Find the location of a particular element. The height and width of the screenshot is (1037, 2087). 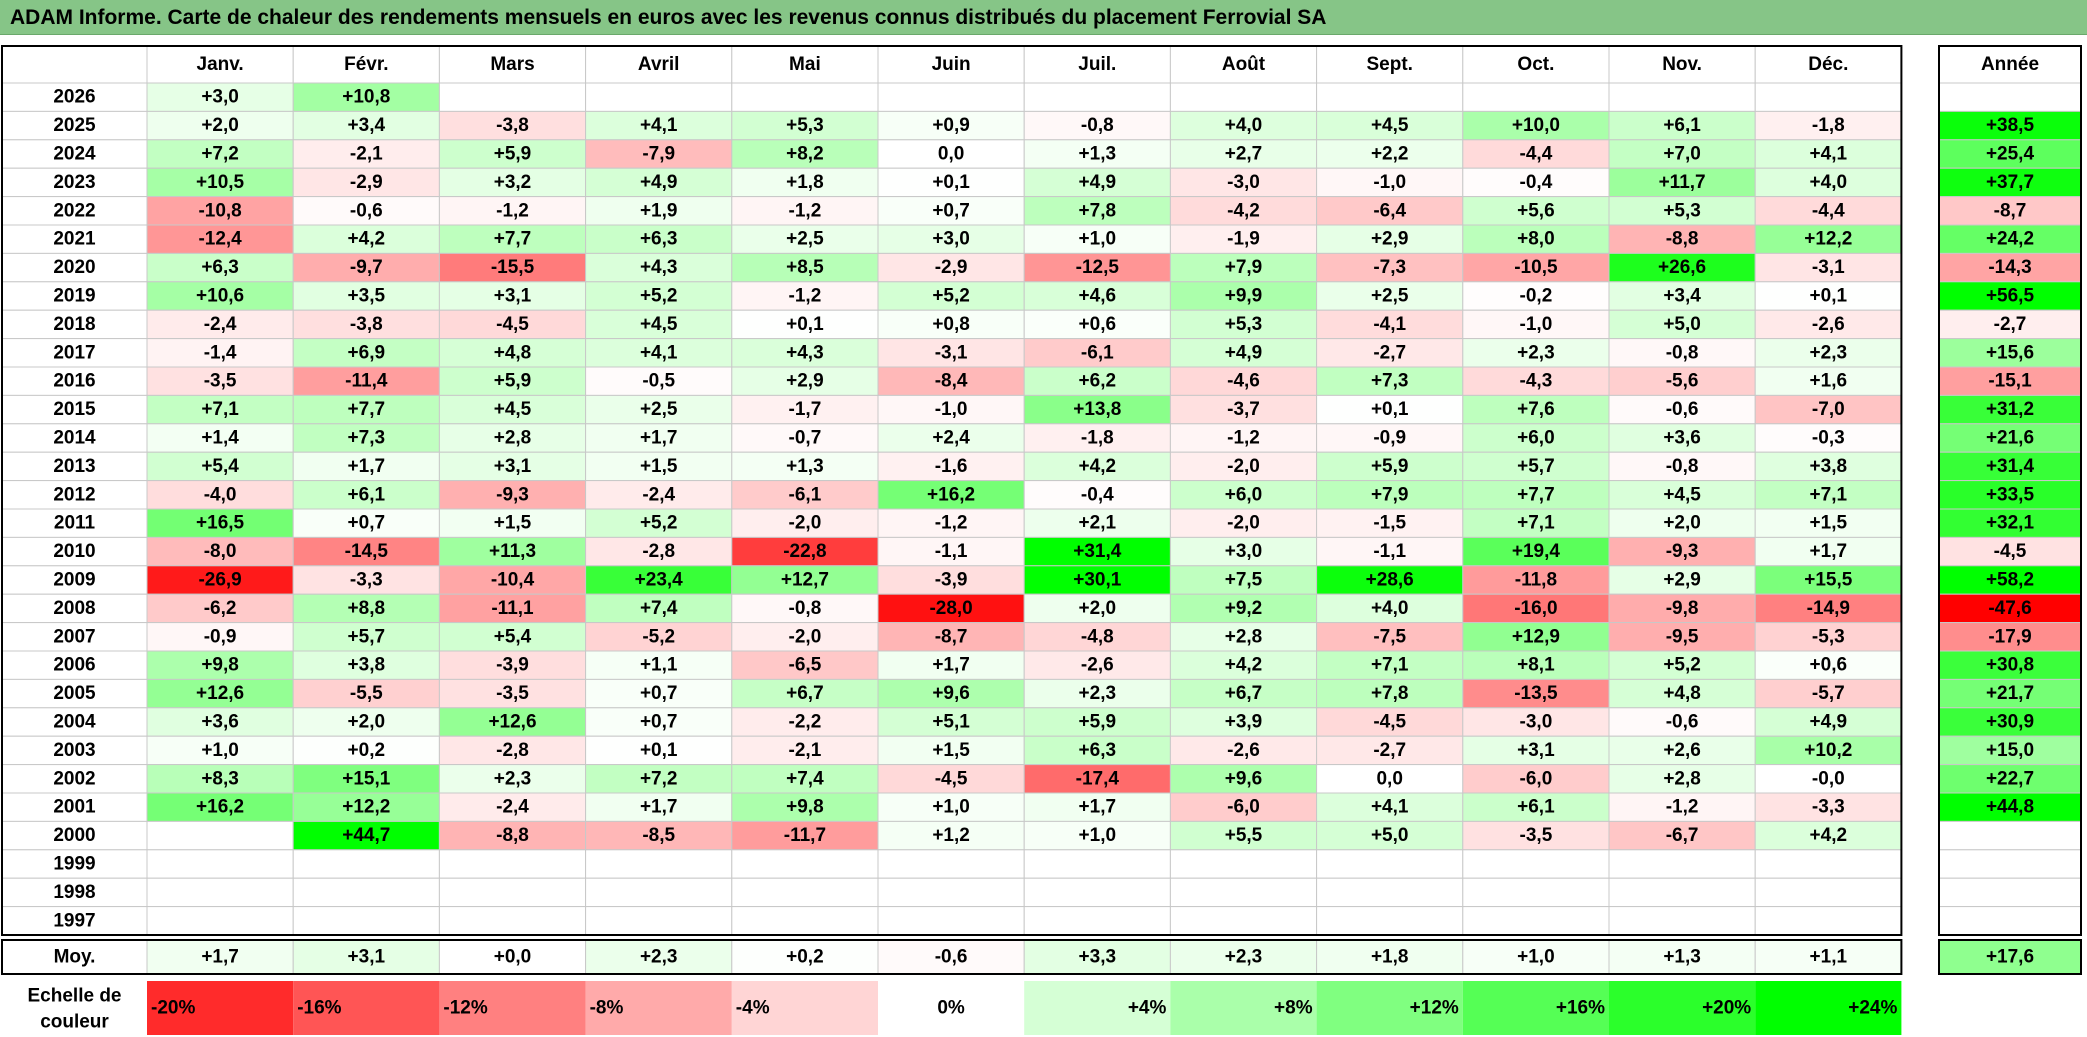

cell-value: +9,6 is located at coordinates (1244, 778).